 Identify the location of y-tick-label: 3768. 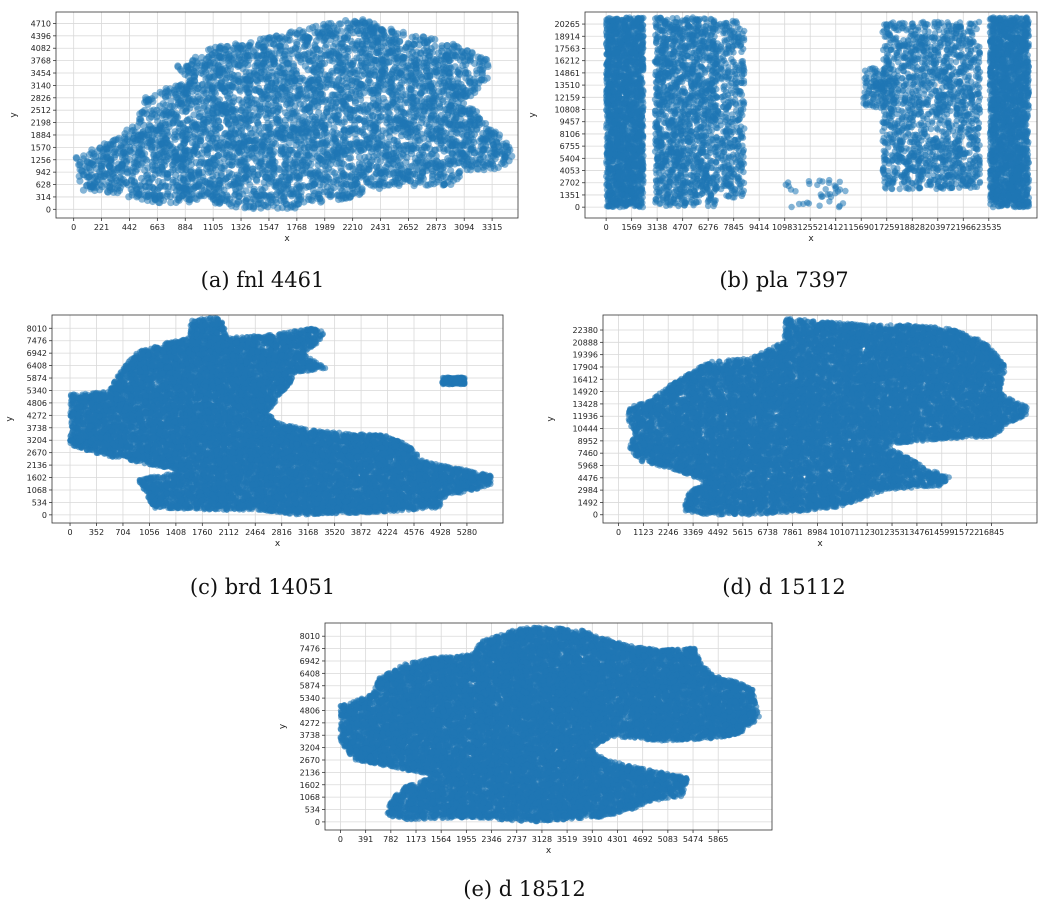
(41, 61).